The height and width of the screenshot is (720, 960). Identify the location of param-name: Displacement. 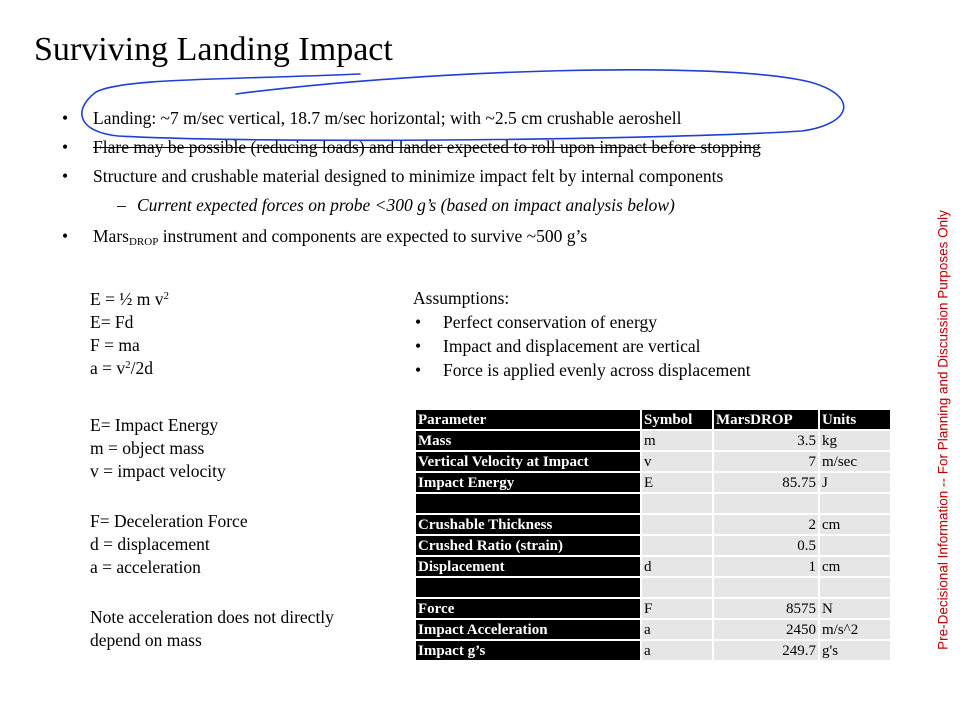
(528, 566).